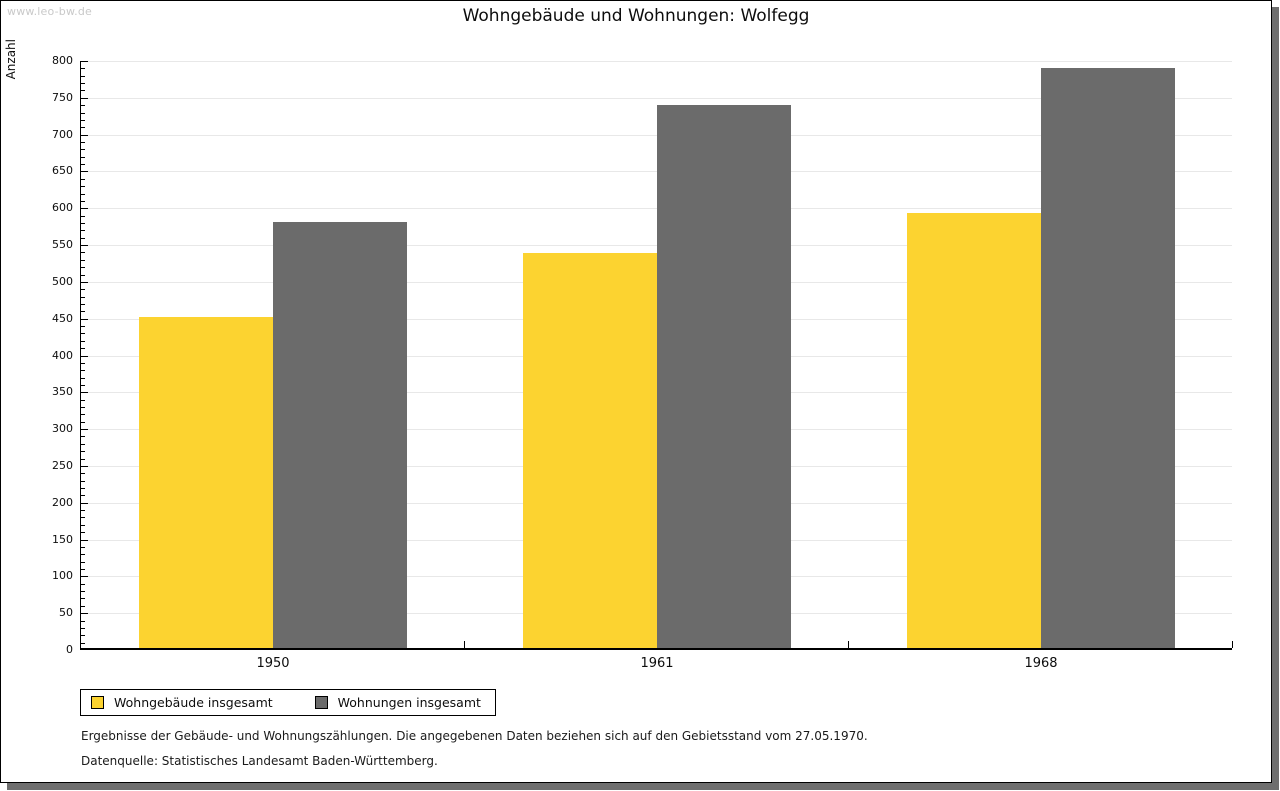 The image size is (1280, 791). Describe the element at coordinates (974, 430) in the screenshot. I see `bar-wohngebaeude-1968` at that location.